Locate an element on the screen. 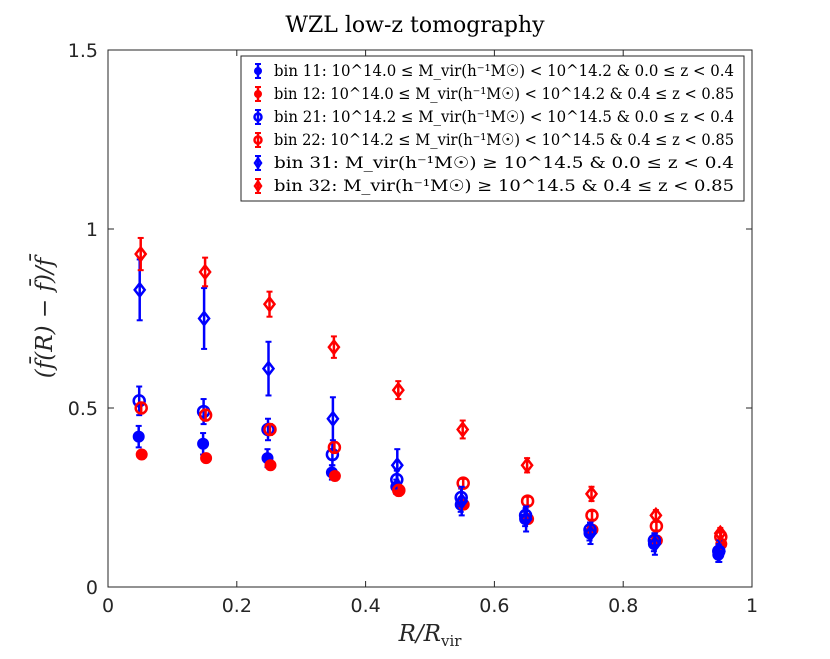  x-axis-label: R/Rvir is located at coordinates (430, 635).